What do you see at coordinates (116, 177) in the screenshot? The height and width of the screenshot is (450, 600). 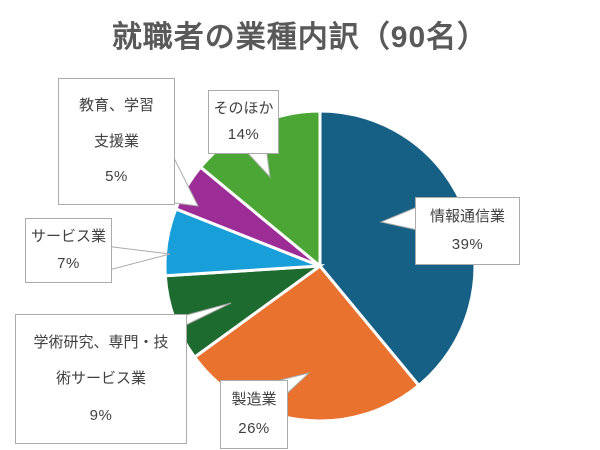 I see `callout-percent: 5%` at bounding box center [116, 177].